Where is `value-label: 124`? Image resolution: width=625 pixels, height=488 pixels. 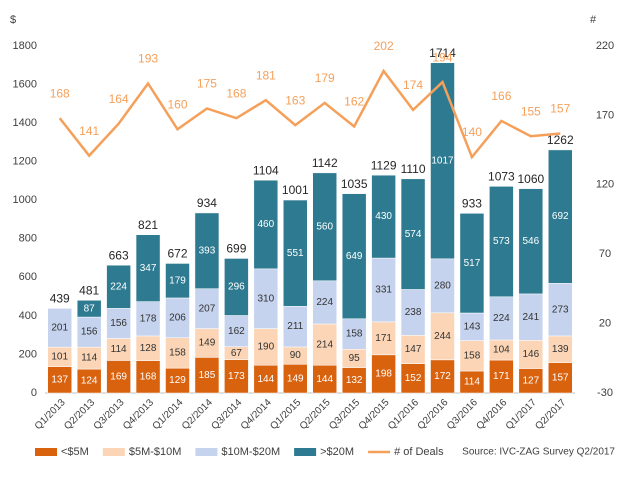
value-label: 124 is located at coordinates (89, 381).